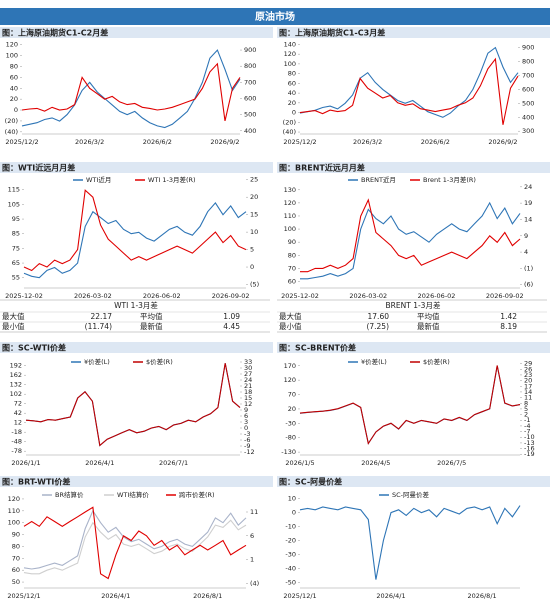 This screenshot has width=550, height=603. Describe the element at coordinates (248, 392) in the screenshot. I see `y2-tick-label: 18` at that location.